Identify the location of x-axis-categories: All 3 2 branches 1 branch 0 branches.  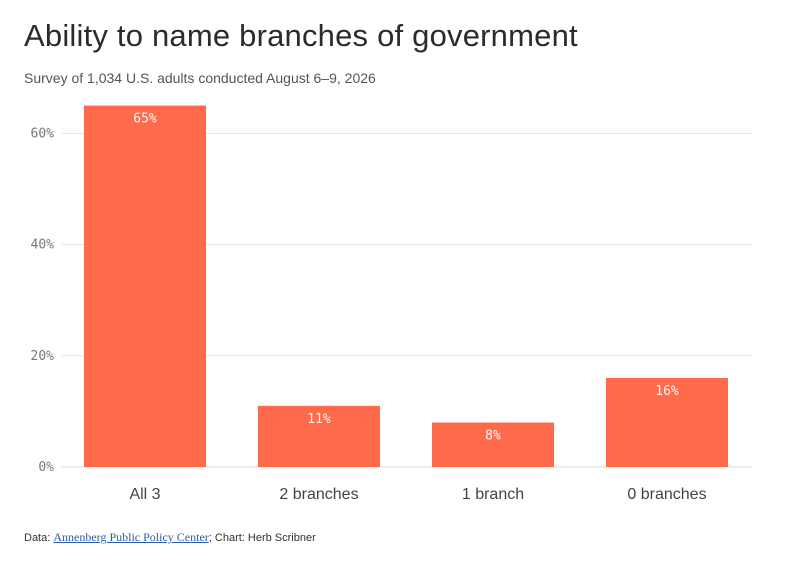
(417, 494).